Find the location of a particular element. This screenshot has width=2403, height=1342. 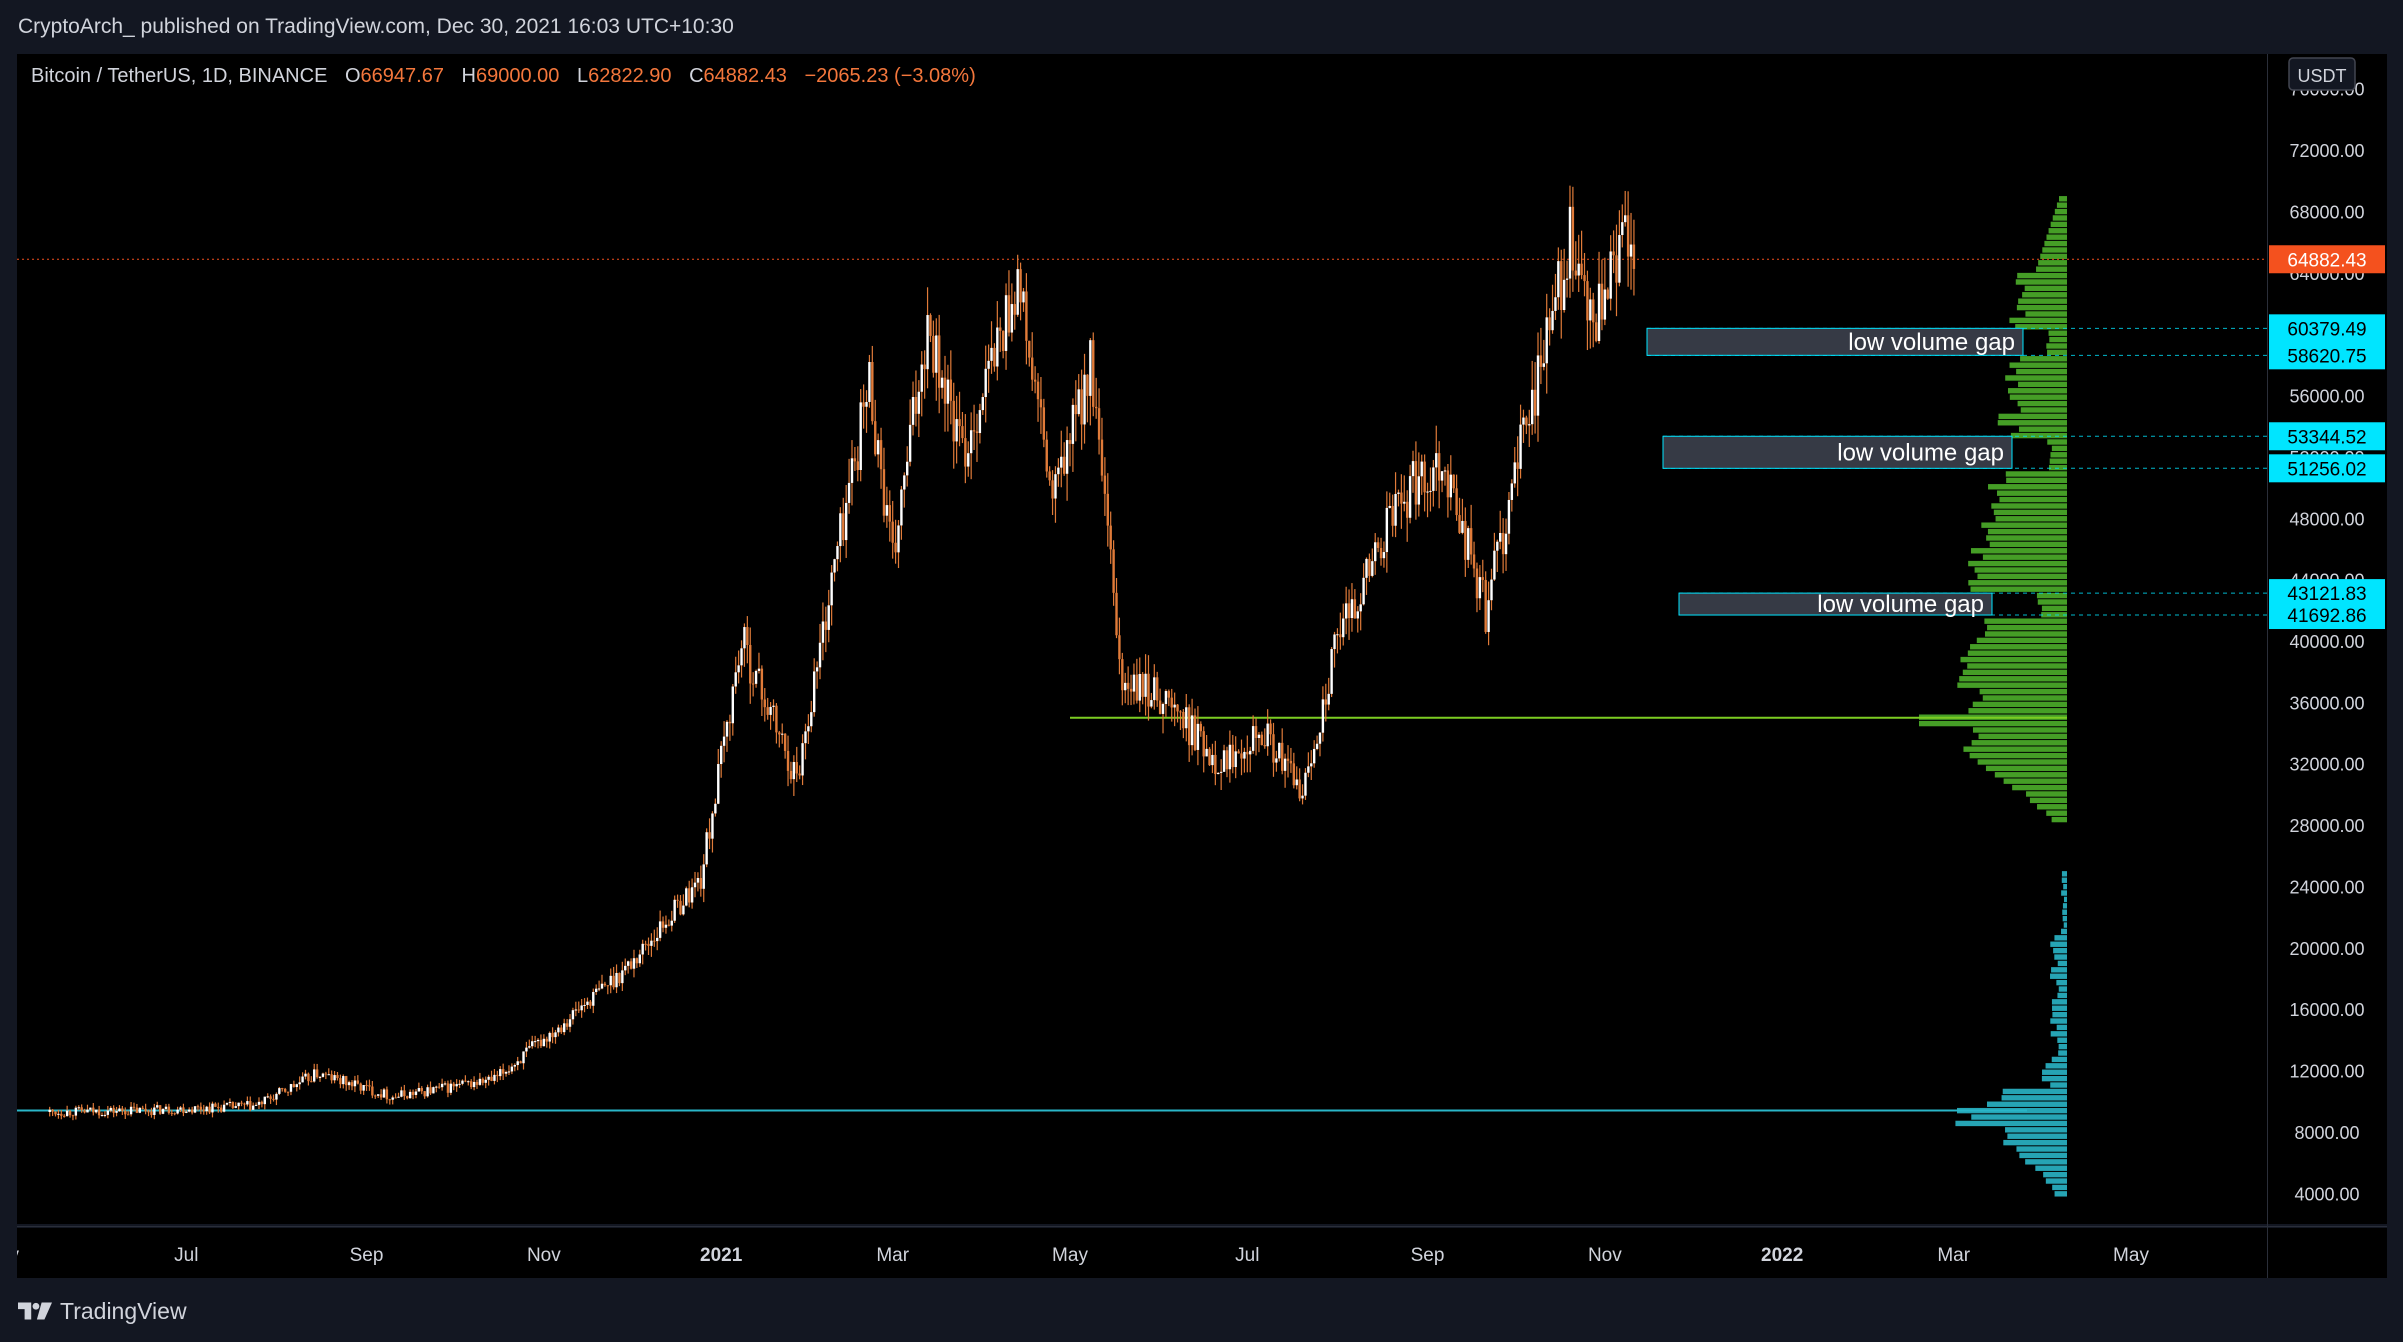

price-tick-label: 20000.00 is located at coordinates (2326, 949).